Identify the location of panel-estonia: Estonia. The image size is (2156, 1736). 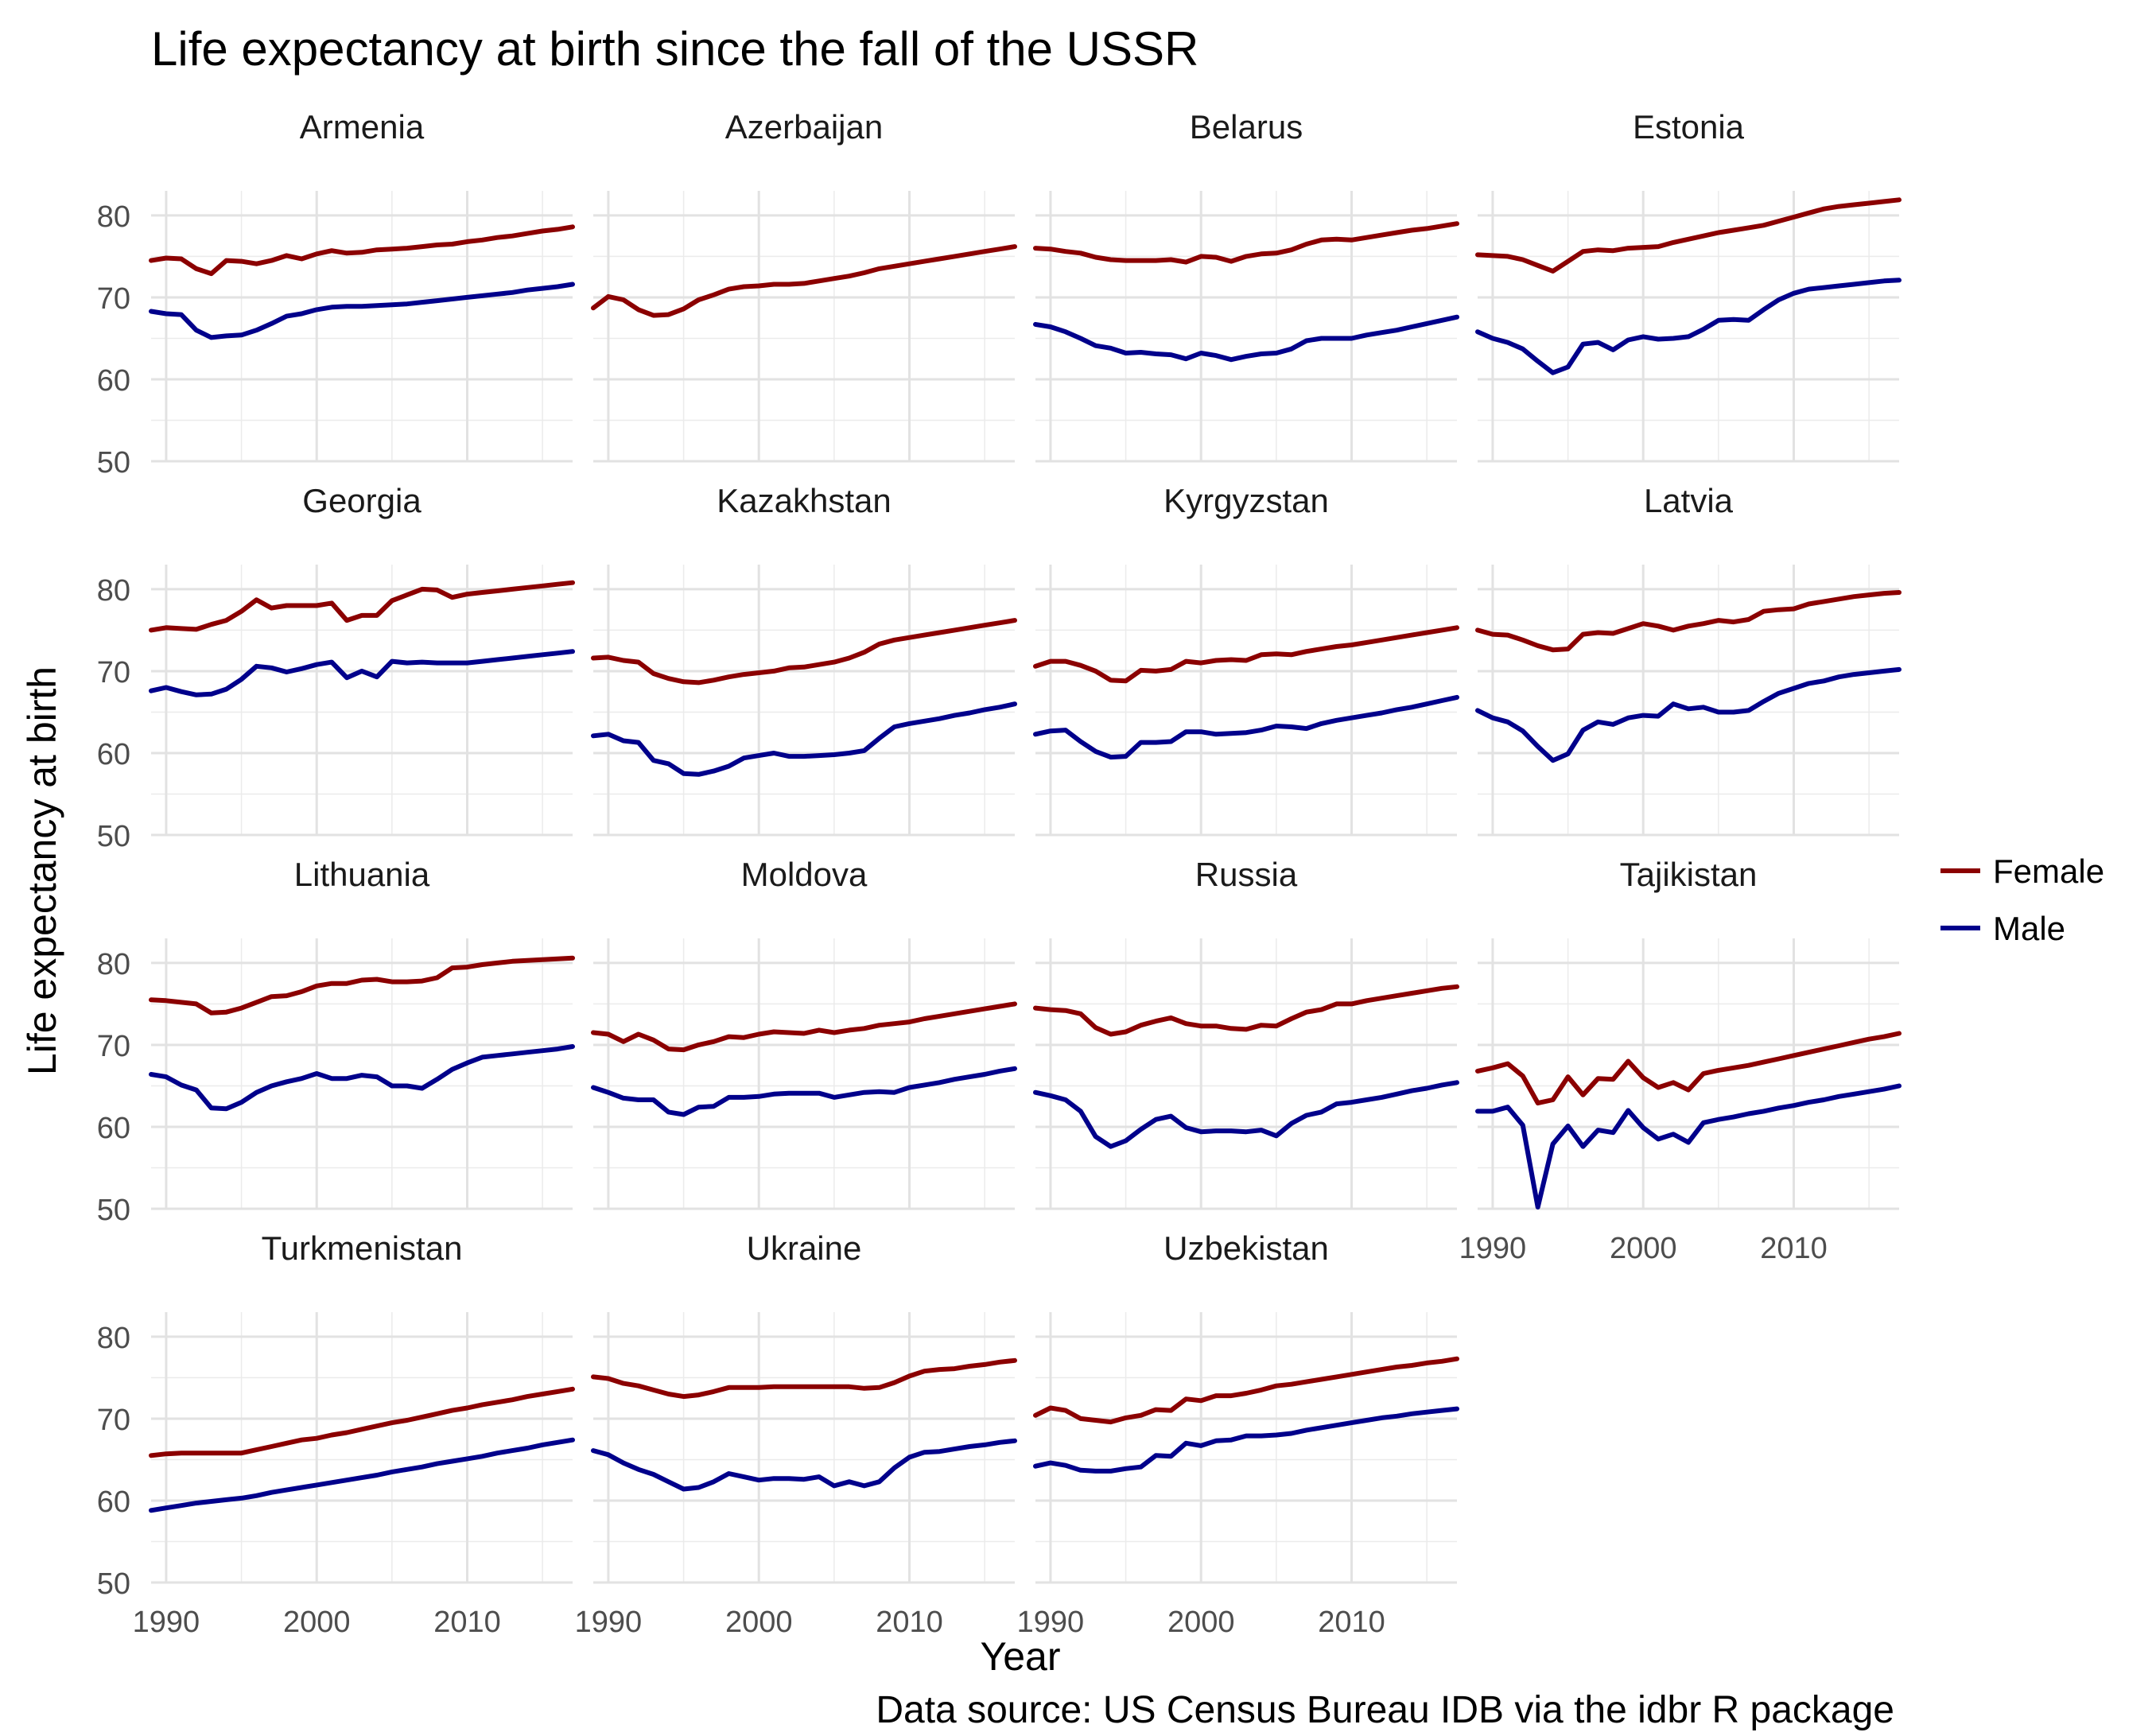
(1688, 285).